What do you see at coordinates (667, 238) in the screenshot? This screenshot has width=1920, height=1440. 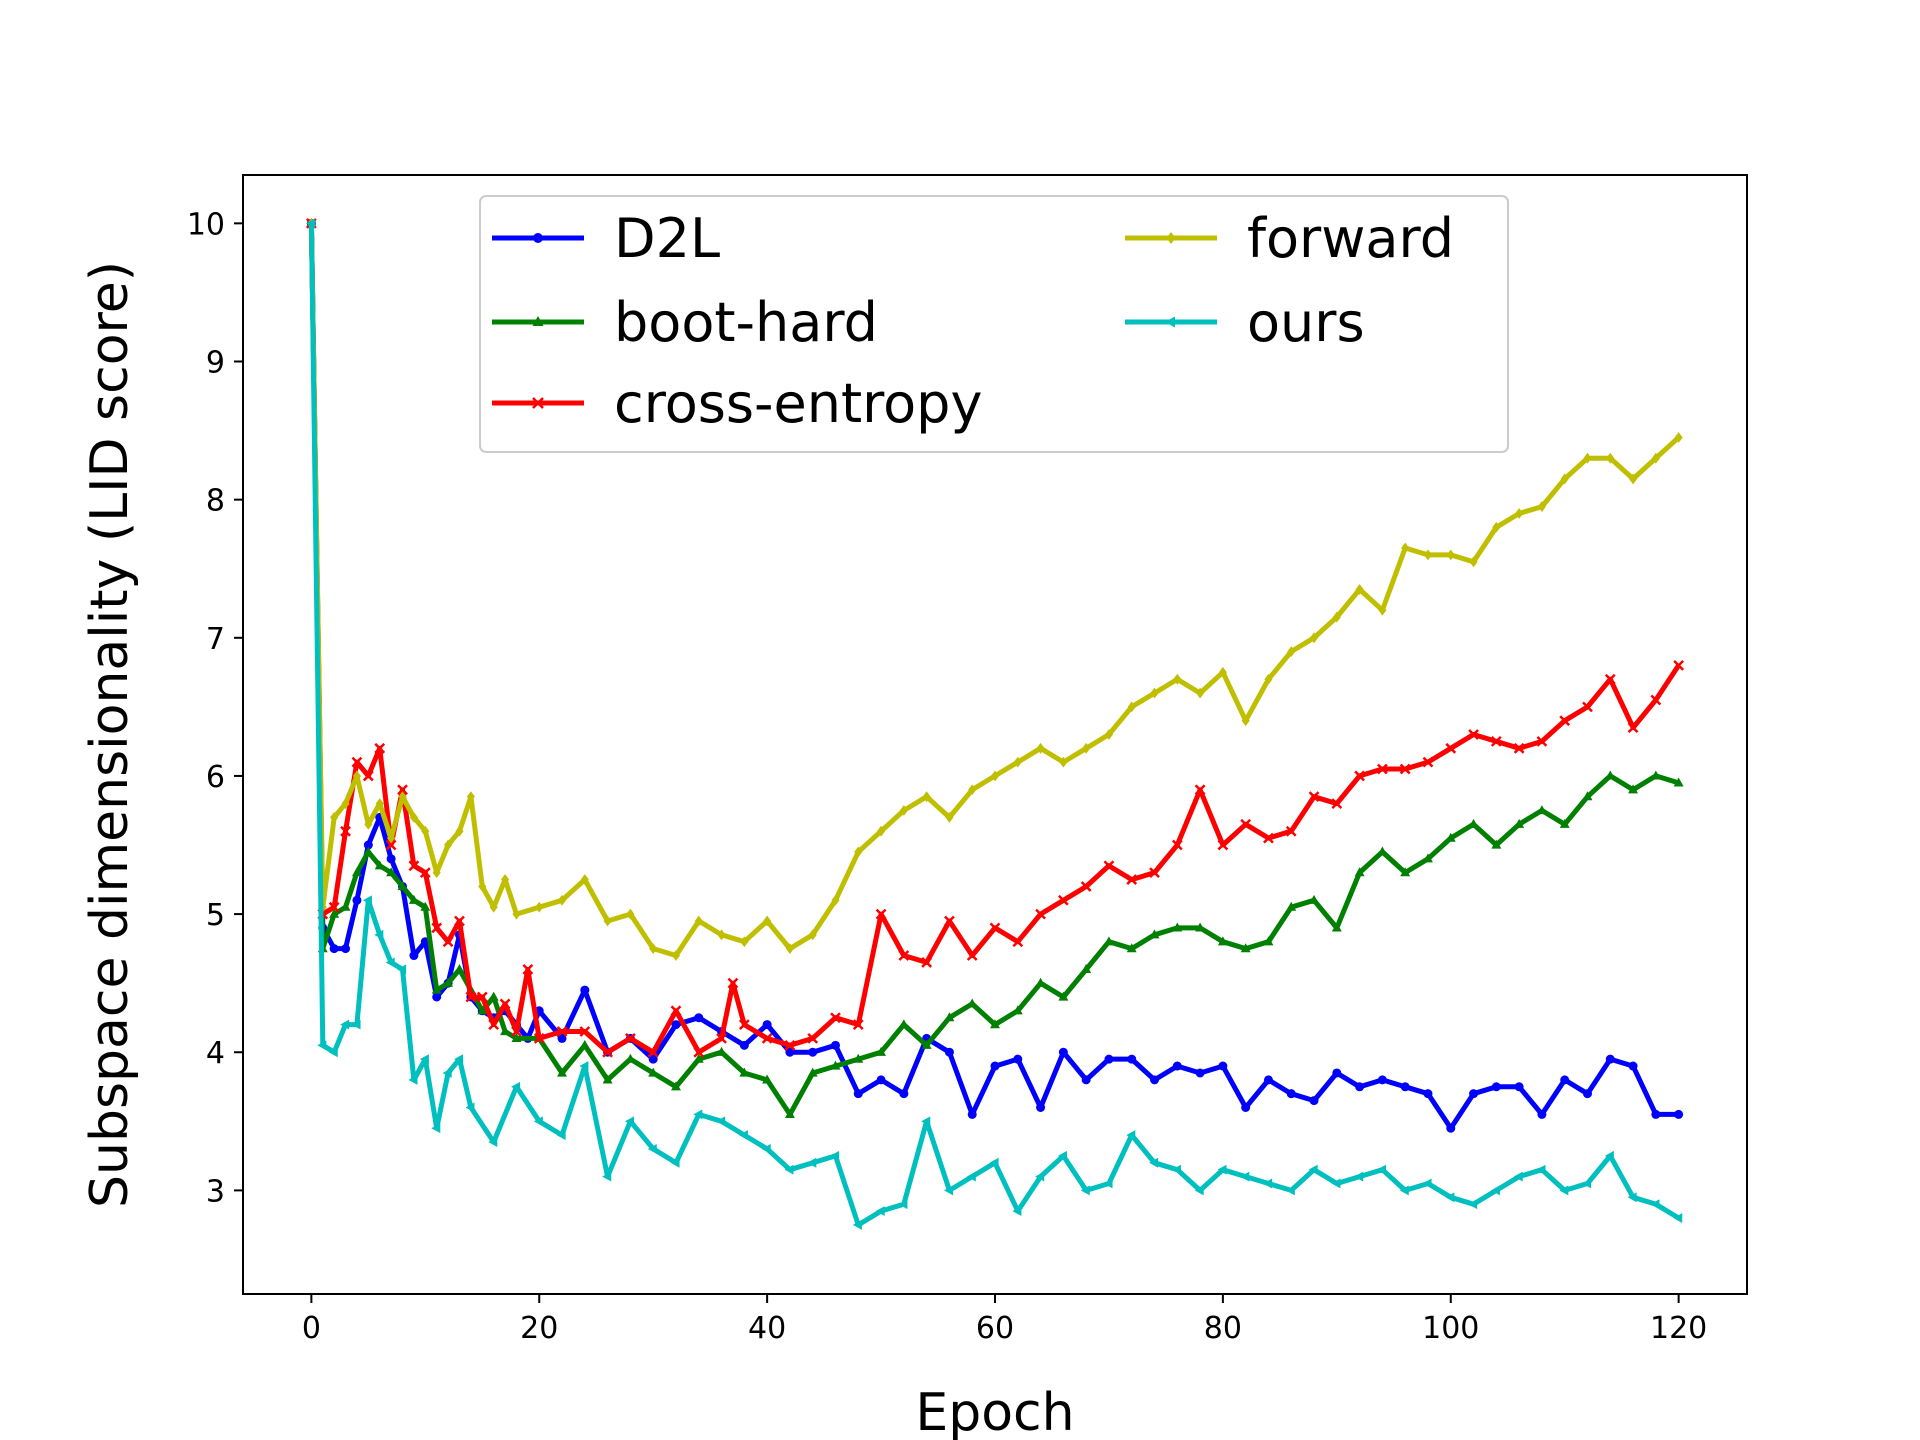 I see `legend-label: D2L` at bounding box center [667, 238].